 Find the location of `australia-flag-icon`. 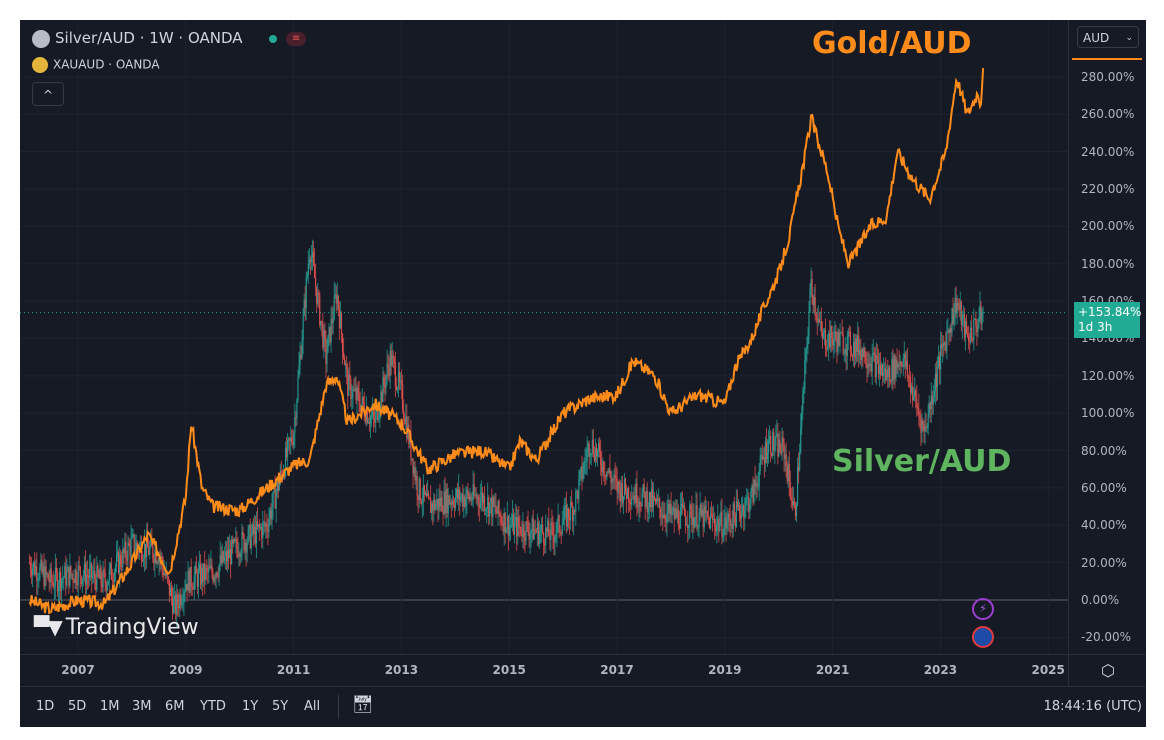

australia-flag-icon is located at coordinates (983, 637).